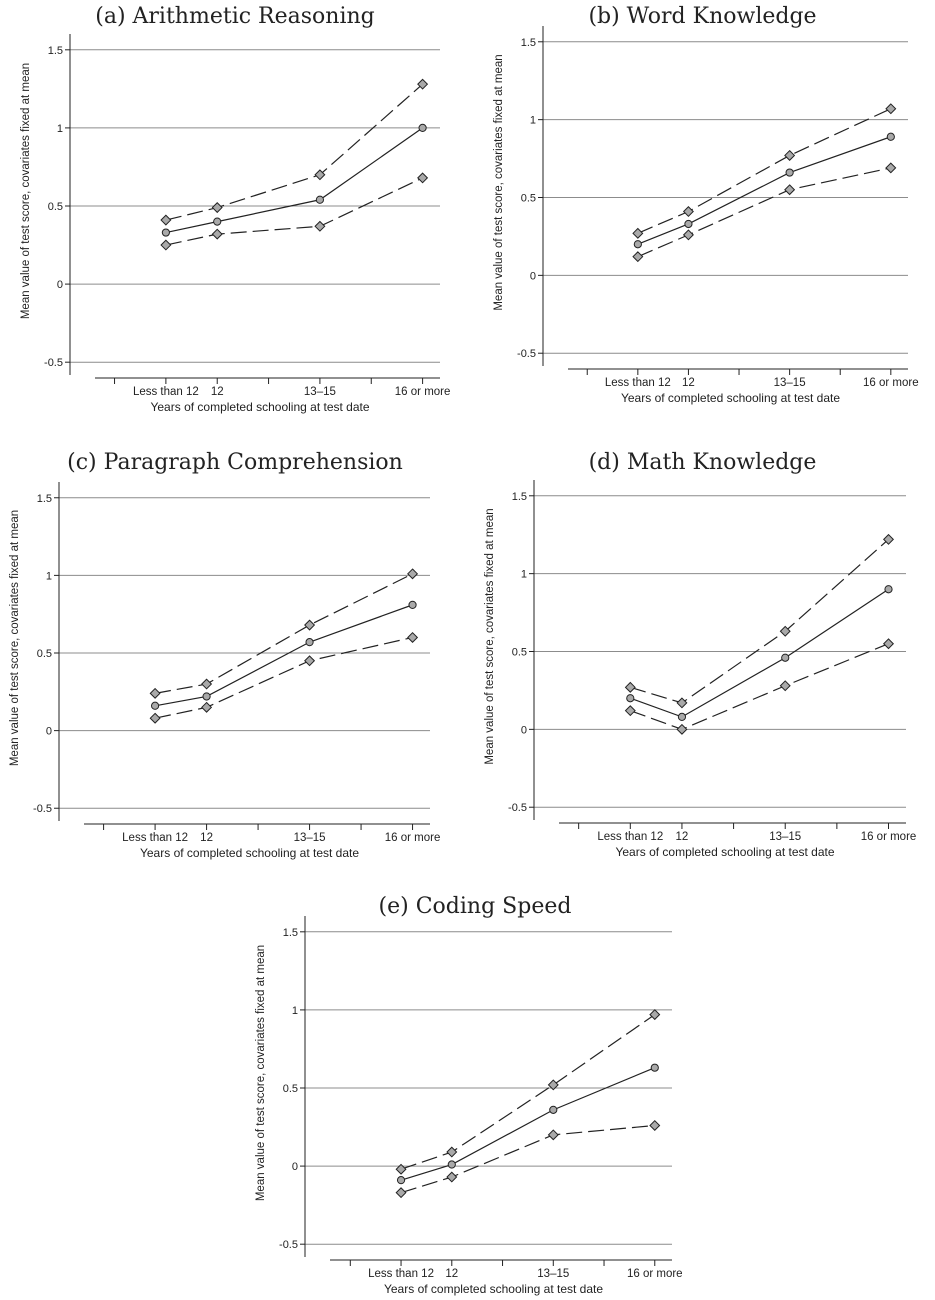 This screenshot has width=935, height=1300. I want to click on chart-title: (e) Coding Speed, so click(475, 906).